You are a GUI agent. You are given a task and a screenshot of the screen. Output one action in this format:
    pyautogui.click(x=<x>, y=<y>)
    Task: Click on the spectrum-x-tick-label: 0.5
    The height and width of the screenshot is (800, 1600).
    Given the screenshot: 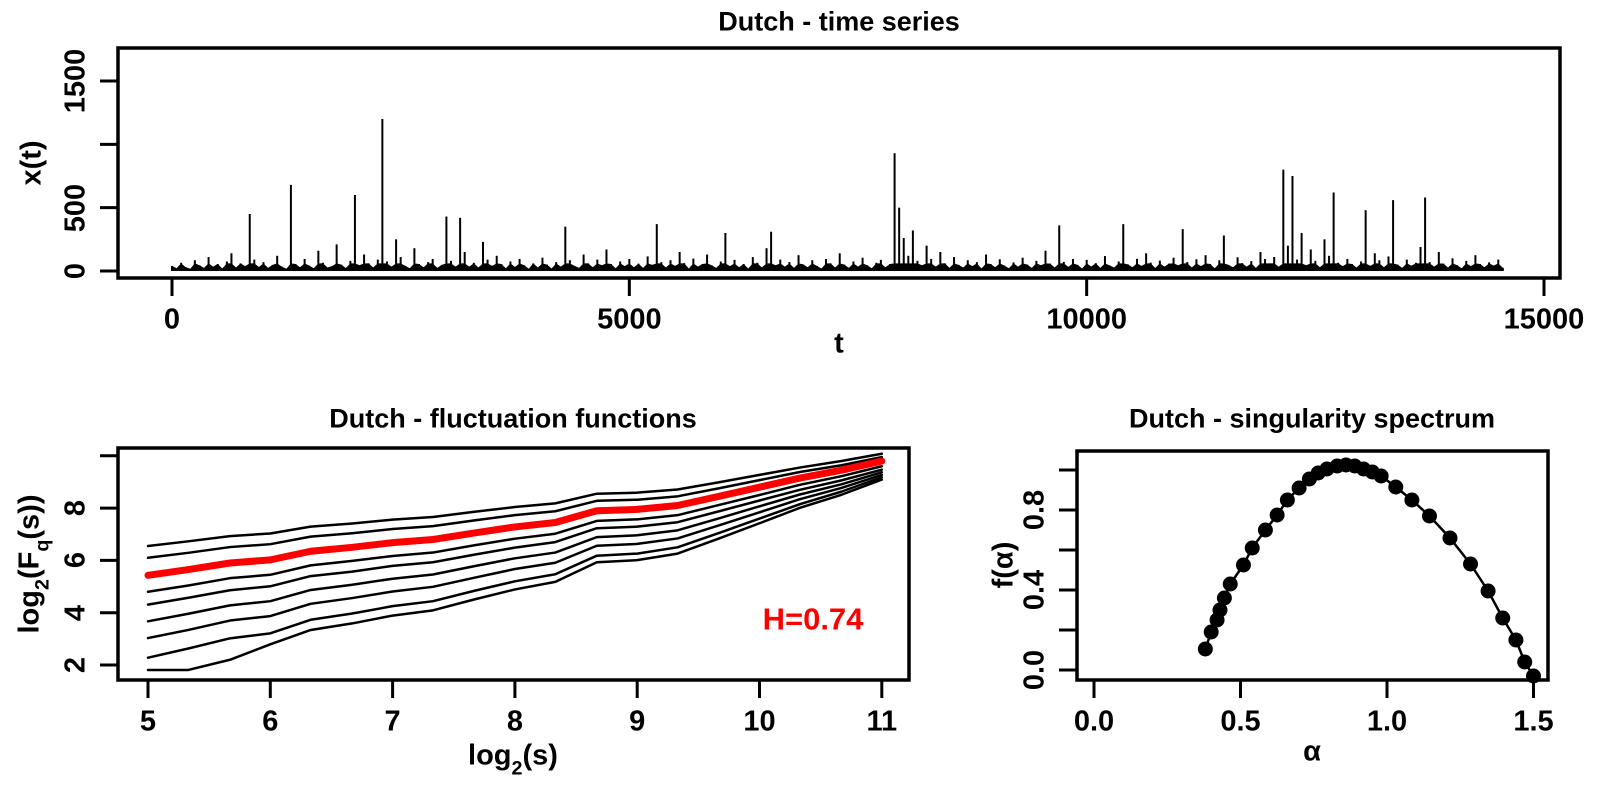 What is the action you would take?
    pyautogui.click(x=1240, y=721)
    